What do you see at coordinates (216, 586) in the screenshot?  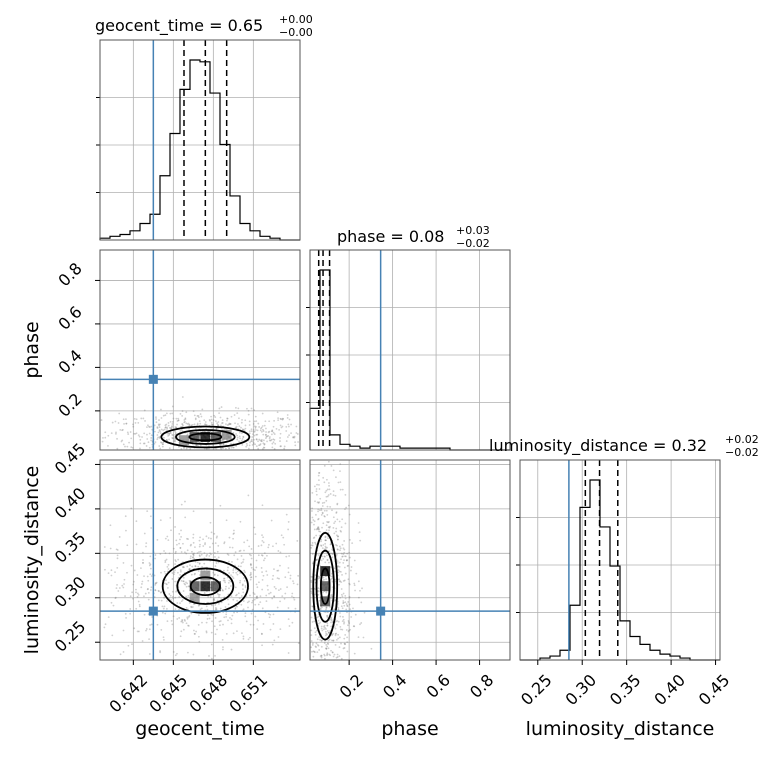 I see `density-cell-luminosity-distance-vs-geocent-time` at bounding box center [216, 586].